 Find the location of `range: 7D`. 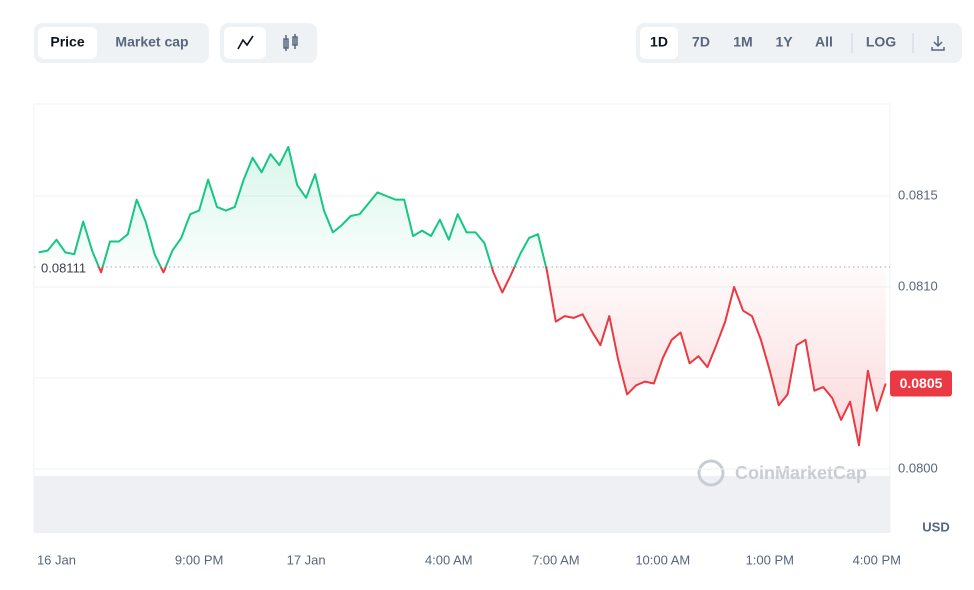

range: 7D is located at coordinates (701, 42).